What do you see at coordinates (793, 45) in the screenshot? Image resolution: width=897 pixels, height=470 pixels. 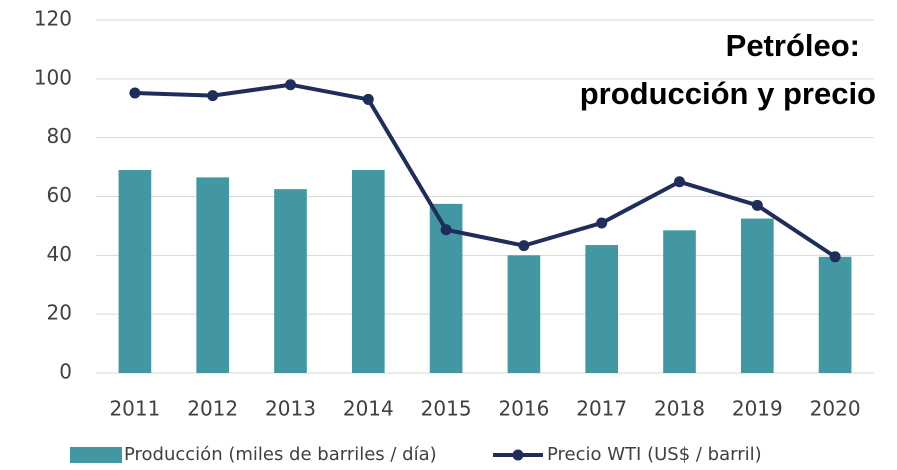 I see `chart-title: Petróleo:` at bounding box center [793, 45].